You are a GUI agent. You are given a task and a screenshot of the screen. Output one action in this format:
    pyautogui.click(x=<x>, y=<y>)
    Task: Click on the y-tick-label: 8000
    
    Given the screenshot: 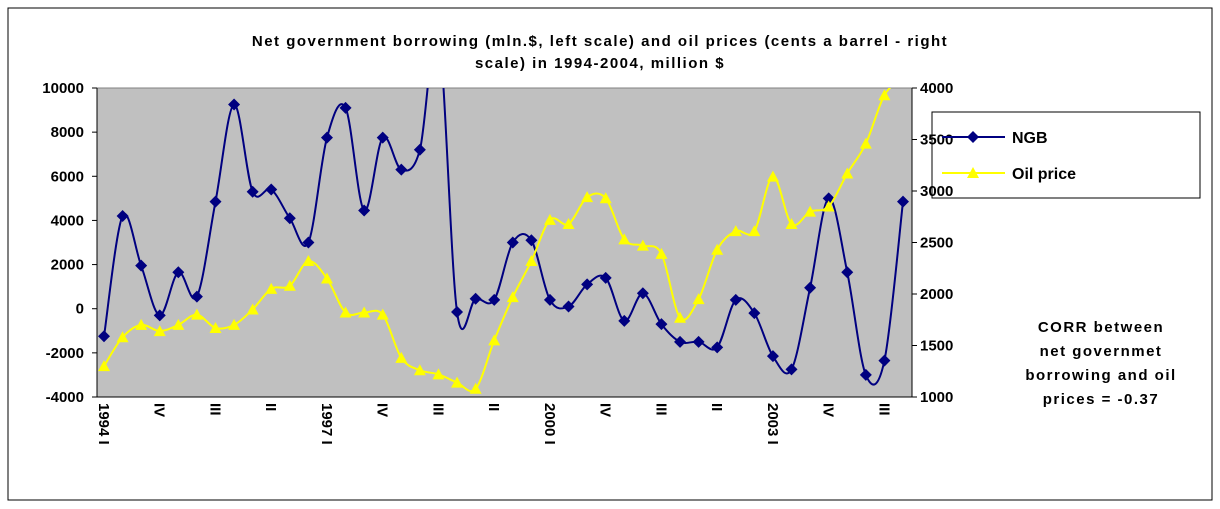 What is the action you would take?
    pyautogui.click(x=67, y=132)
    